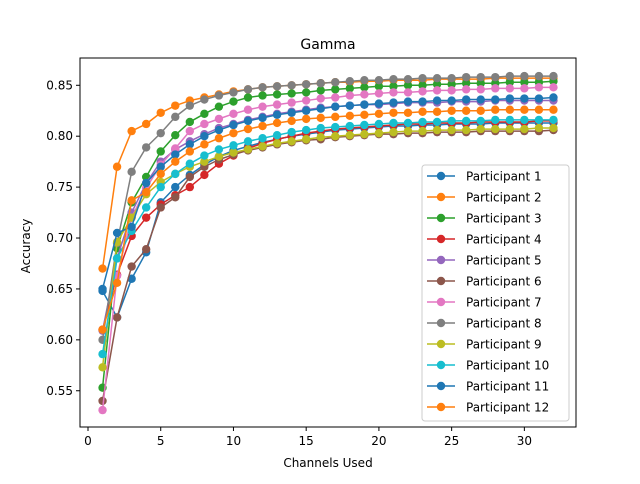 This screenshot has height=484, width=640. Describe the element at coordinates (451, 441) in the screenshot. I see `x-tick-label: 25` at that location.